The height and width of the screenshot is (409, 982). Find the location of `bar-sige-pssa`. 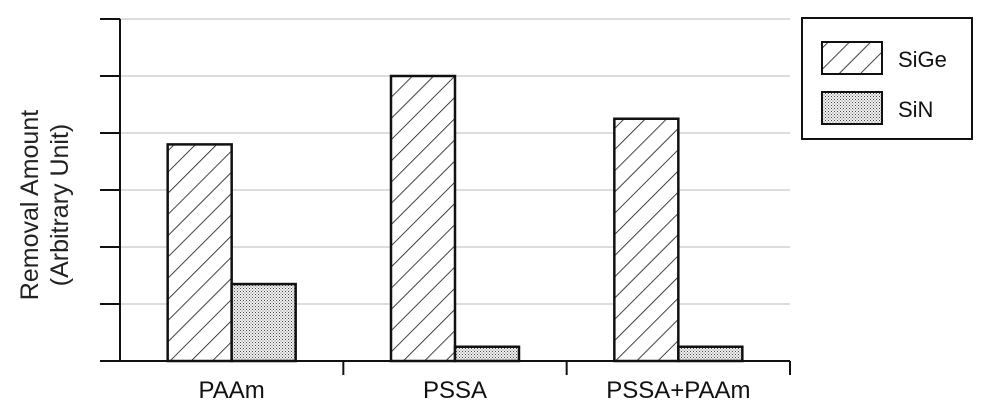

bar-sige-pssa is located at coordinates (423, 218).